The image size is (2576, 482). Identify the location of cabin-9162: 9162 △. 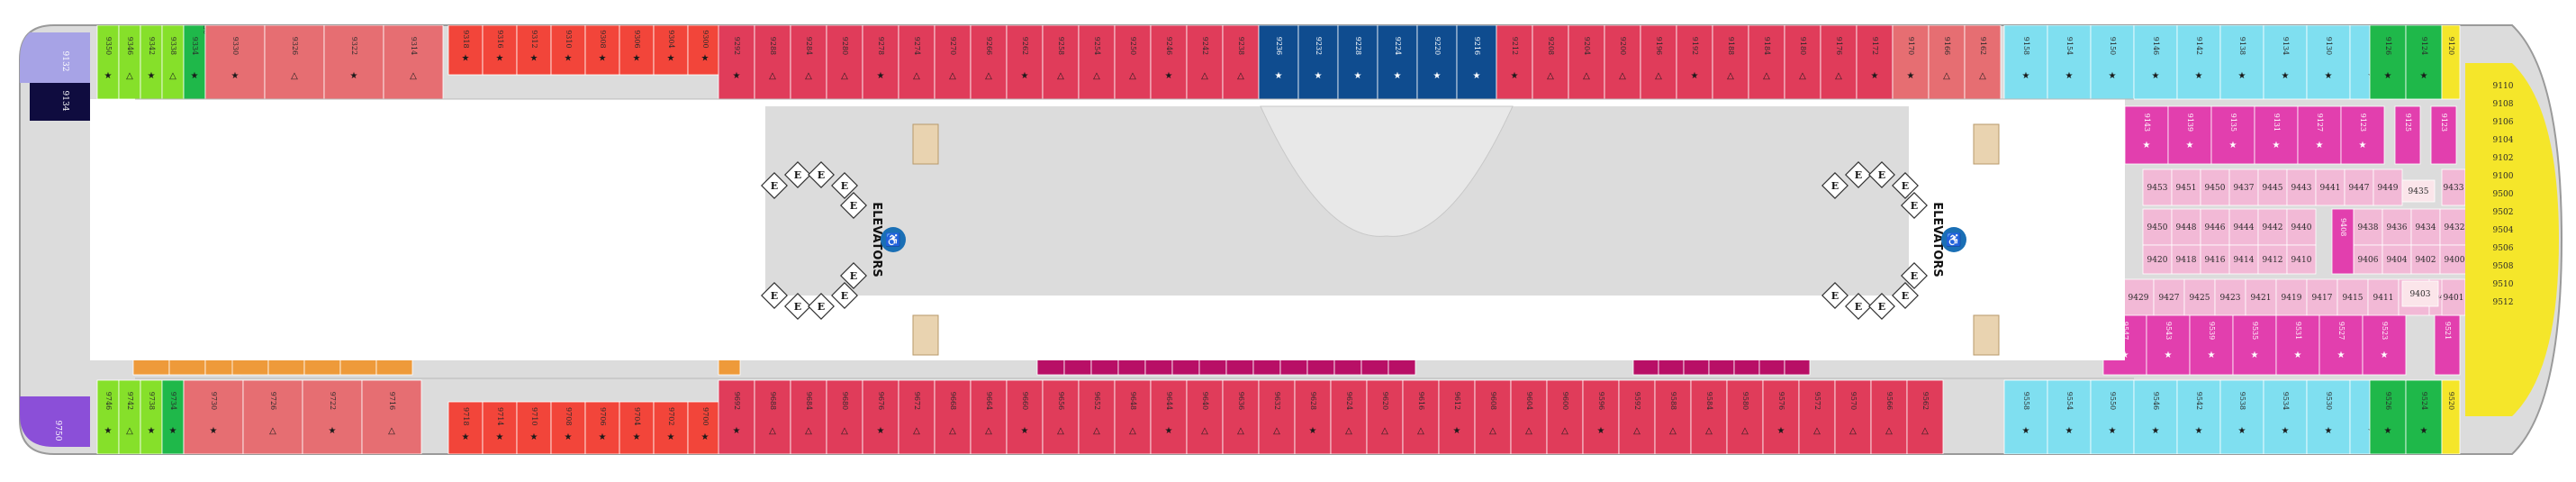
(1983, 63).